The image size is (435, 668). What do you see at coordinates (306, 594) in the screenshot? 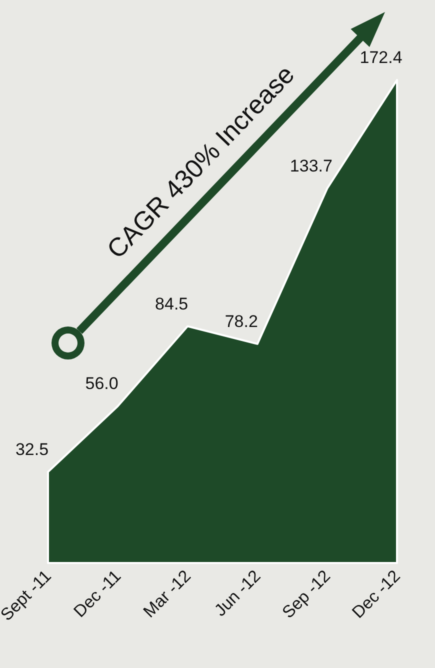
I see `x-tick-label: Sep -12` at bounding box center [306, 594].